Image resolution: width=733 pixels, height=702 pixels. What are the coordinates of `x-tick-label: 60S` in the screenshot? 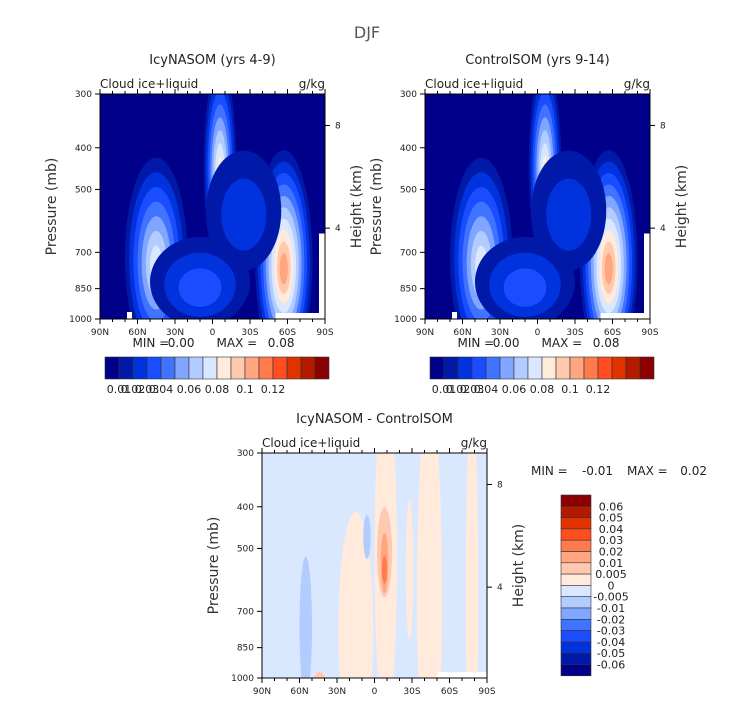 It's located at (287, 333).